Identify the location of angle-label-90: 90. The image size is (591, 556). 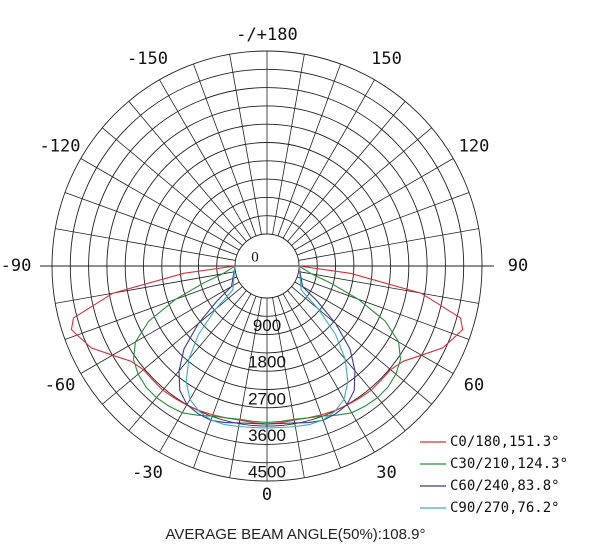
(518, 266).